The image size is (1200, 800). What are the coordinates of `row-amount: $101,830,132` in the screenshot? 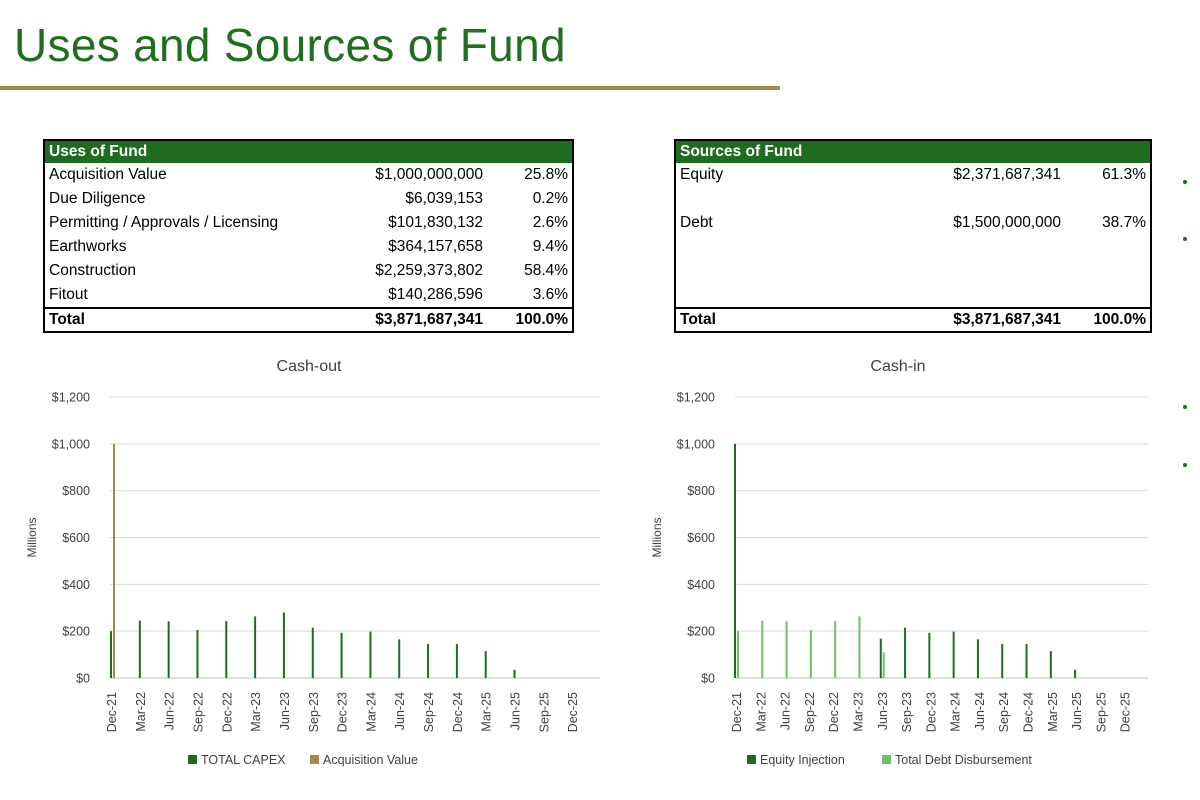 It's located at (435, 222).